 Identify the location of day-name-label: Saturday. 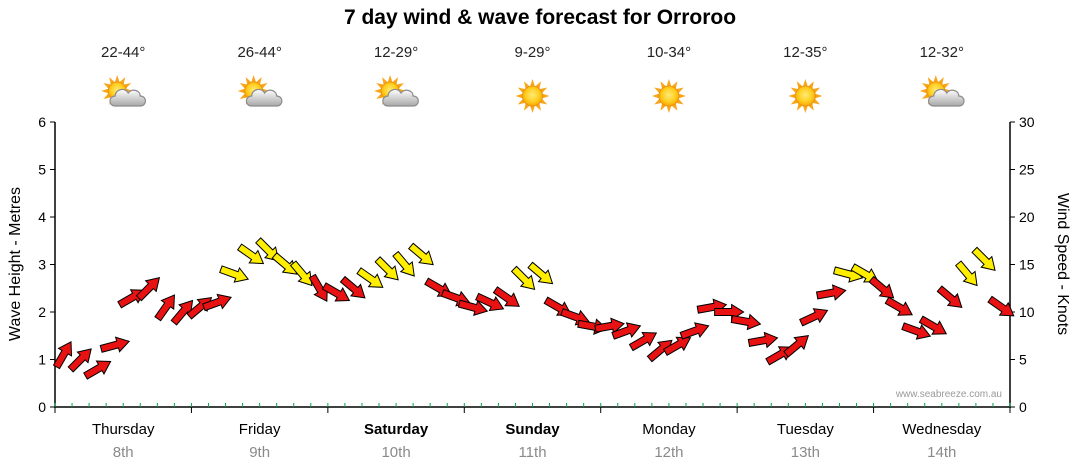
(396, 429).